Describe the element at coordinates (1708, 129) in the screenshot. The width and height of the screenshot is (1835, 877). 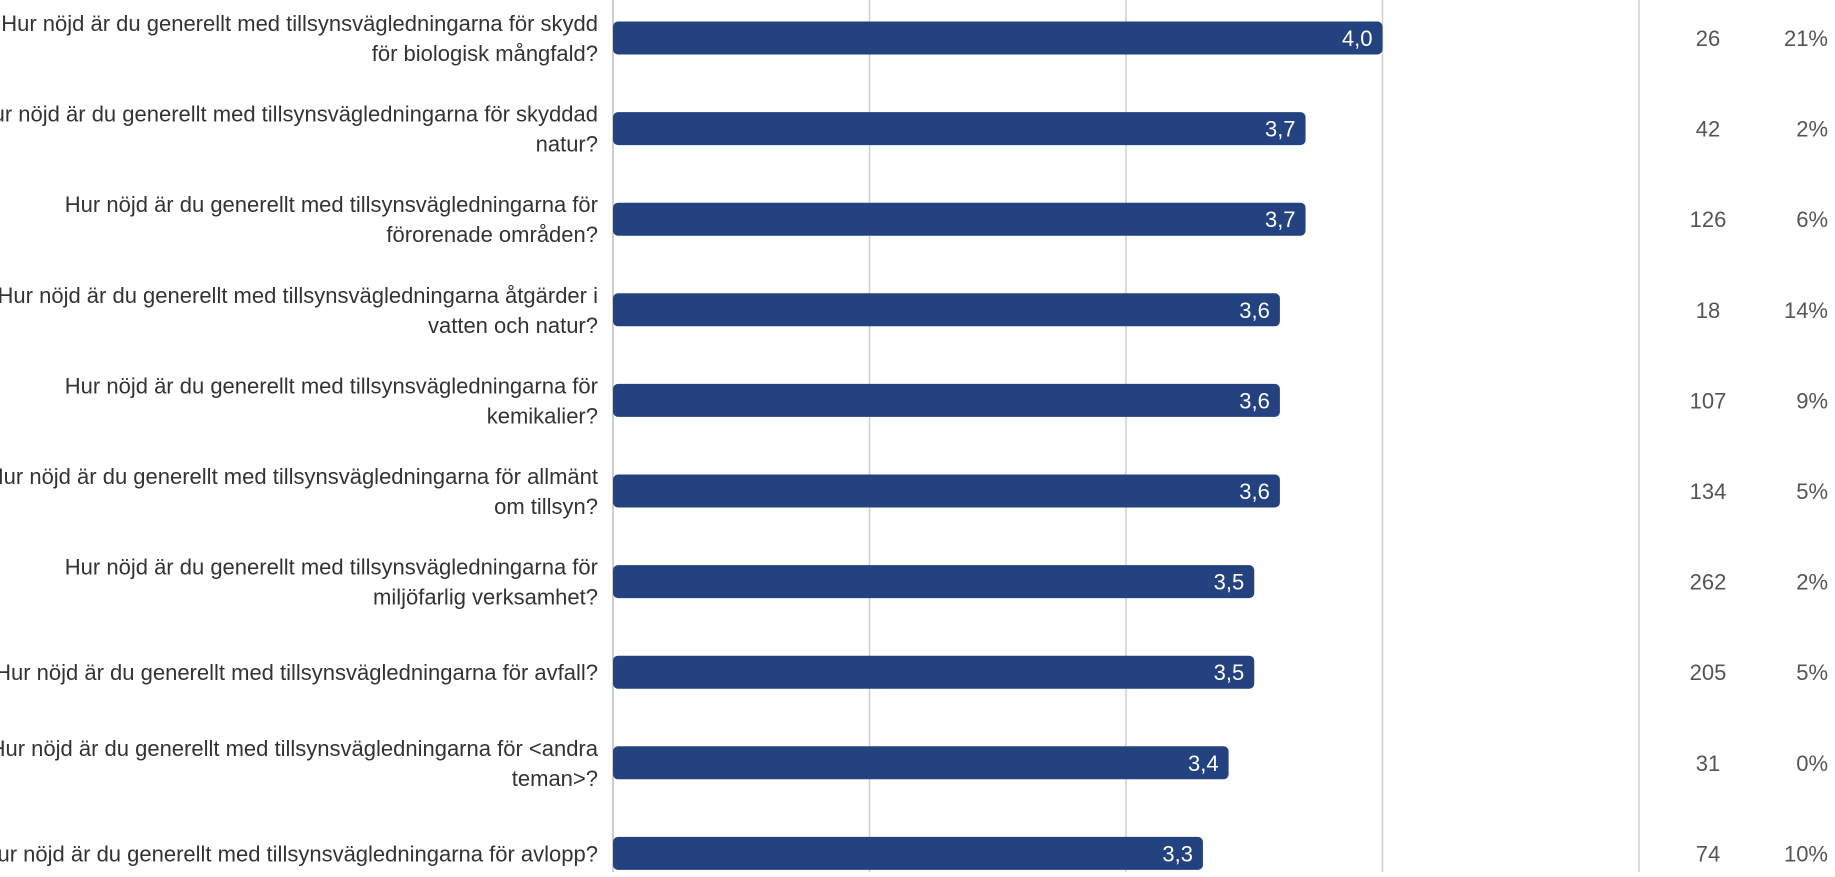
I see `count-value: 42` at that location.